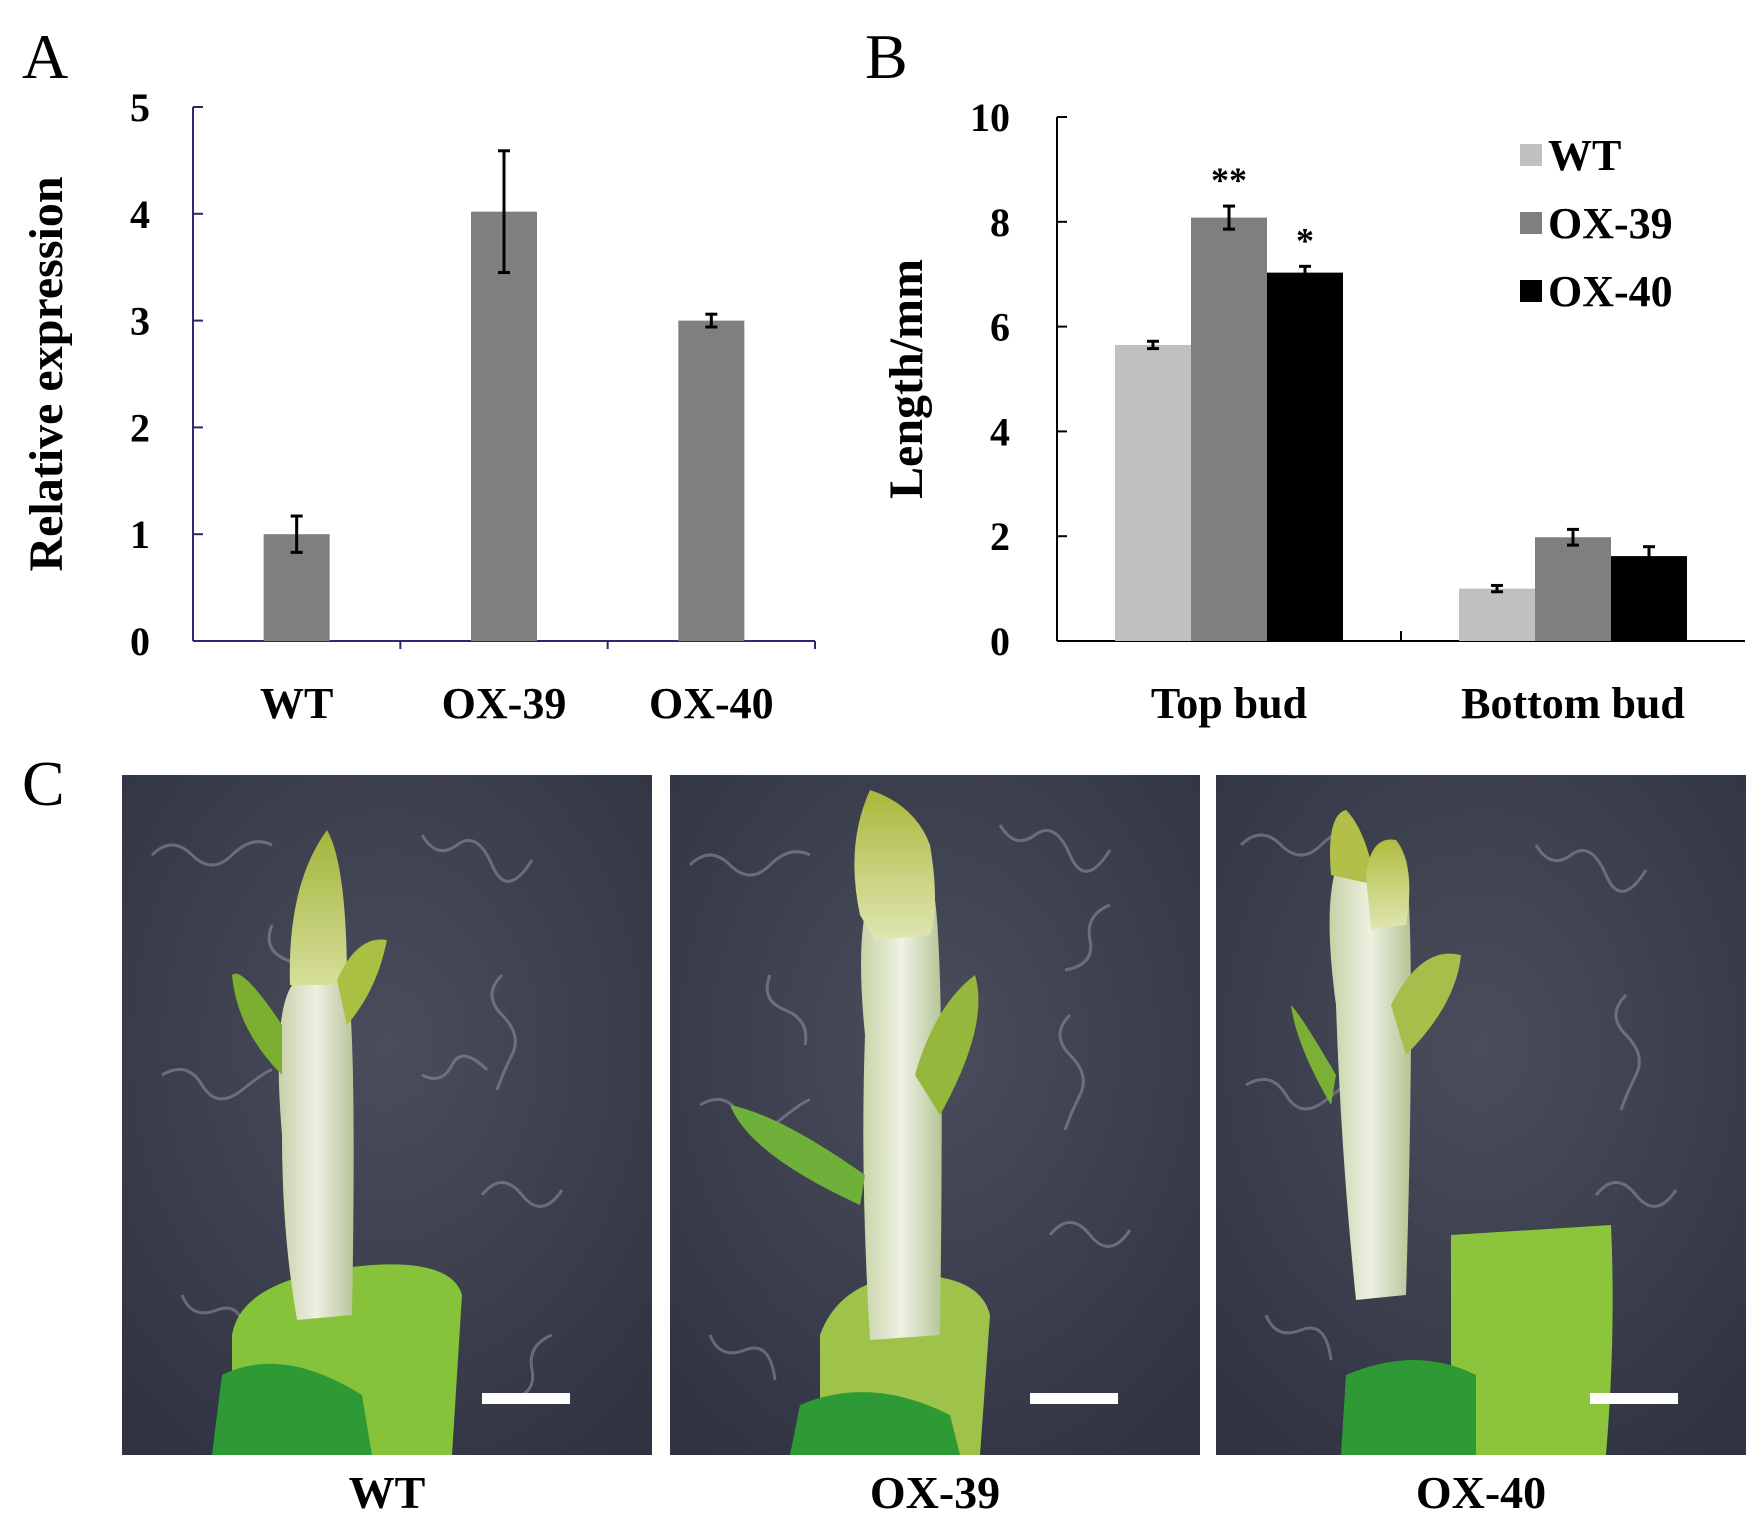 This screenshot has height=1536, width=1764. I want to click on y-tick-label: 10, so click(990, 117).